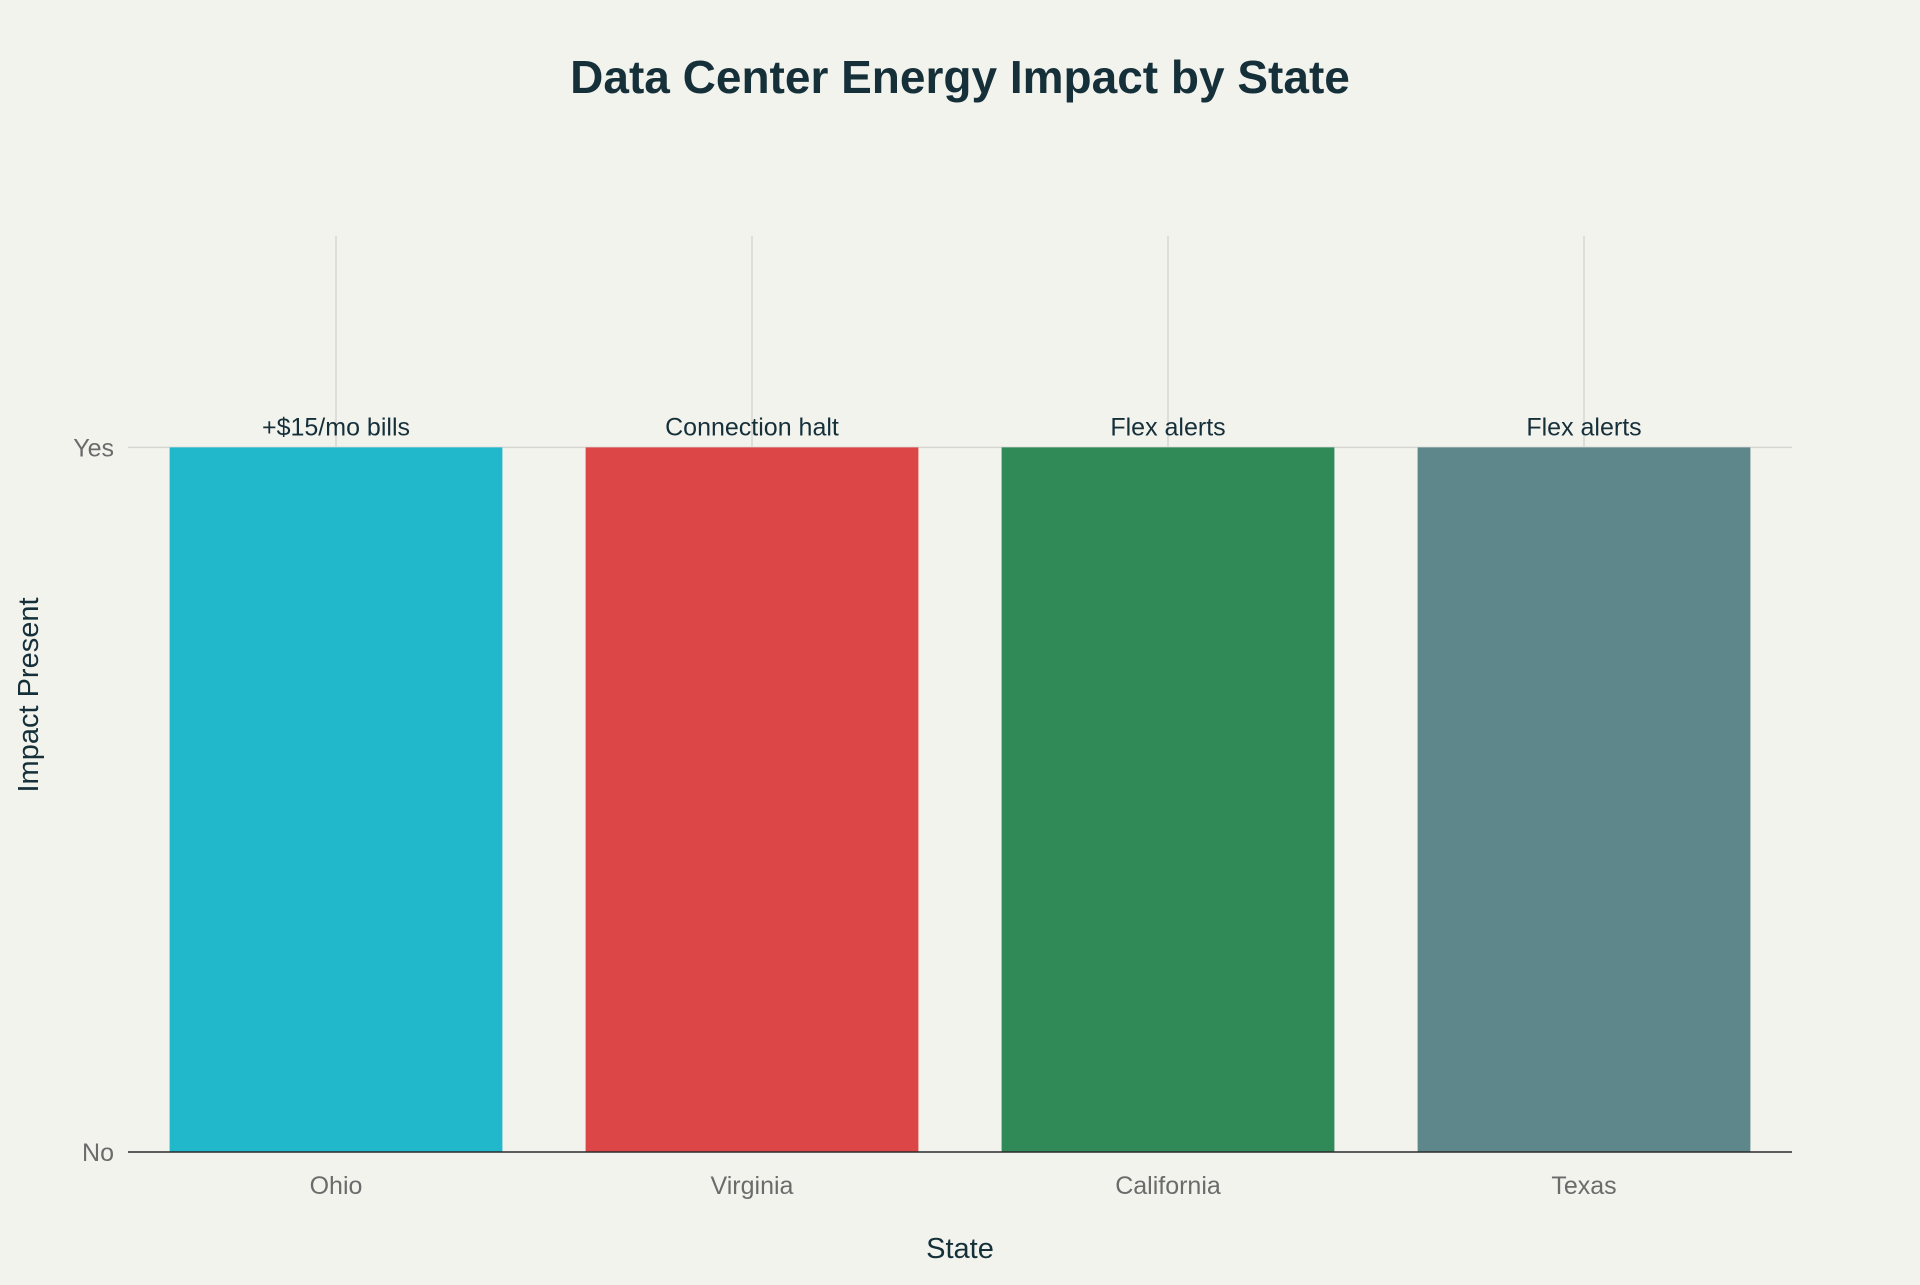  Describe the element at coordinates (752, 1186) in the screenshot. I see `x-tick-label: Virginia` at that location.